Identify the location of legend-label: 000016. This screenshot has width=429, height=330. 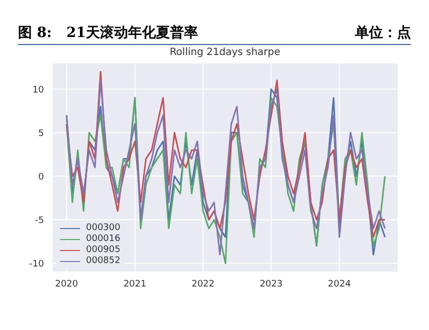
(103, 239).